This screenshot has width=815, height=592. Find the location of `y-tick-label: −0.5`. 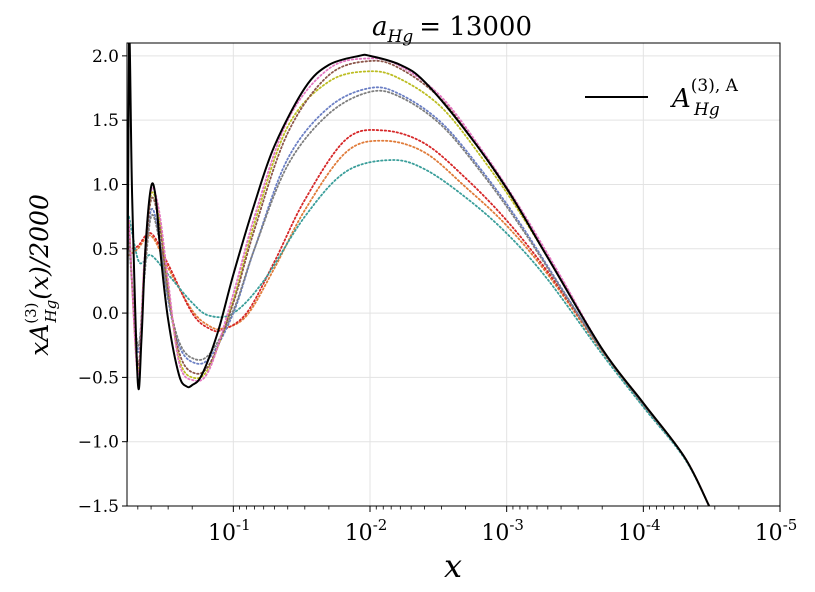

y-tick-label: −0.5 is located at coordinates (98, 378).